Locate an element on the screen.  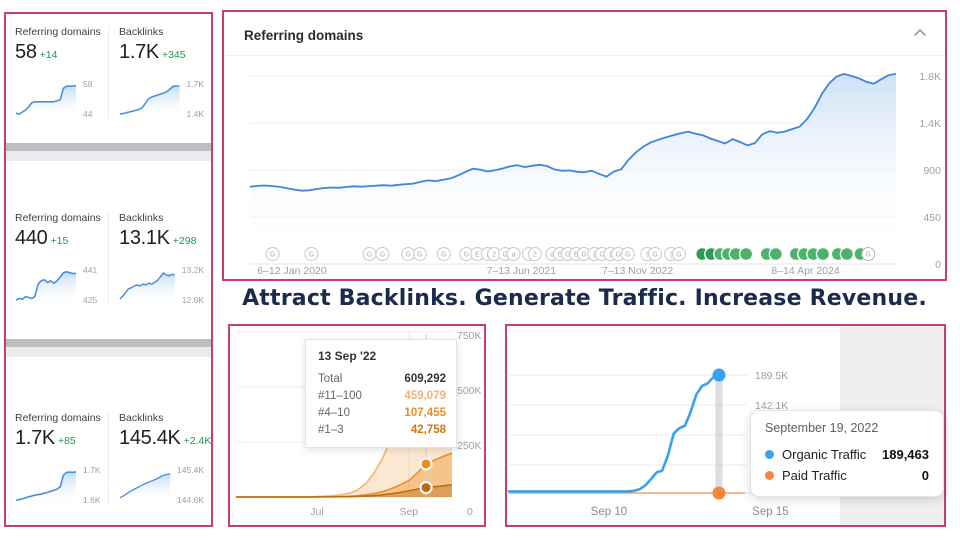
referring-domains-metric: Referring domains 58 +14 58 44 is located at coordinates (61, 73).